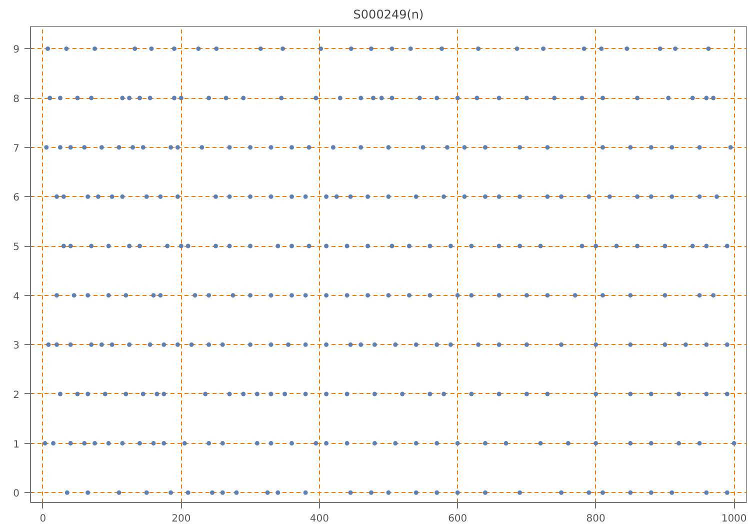  I want to click on x-tick-label: 600, so click(458, 519).